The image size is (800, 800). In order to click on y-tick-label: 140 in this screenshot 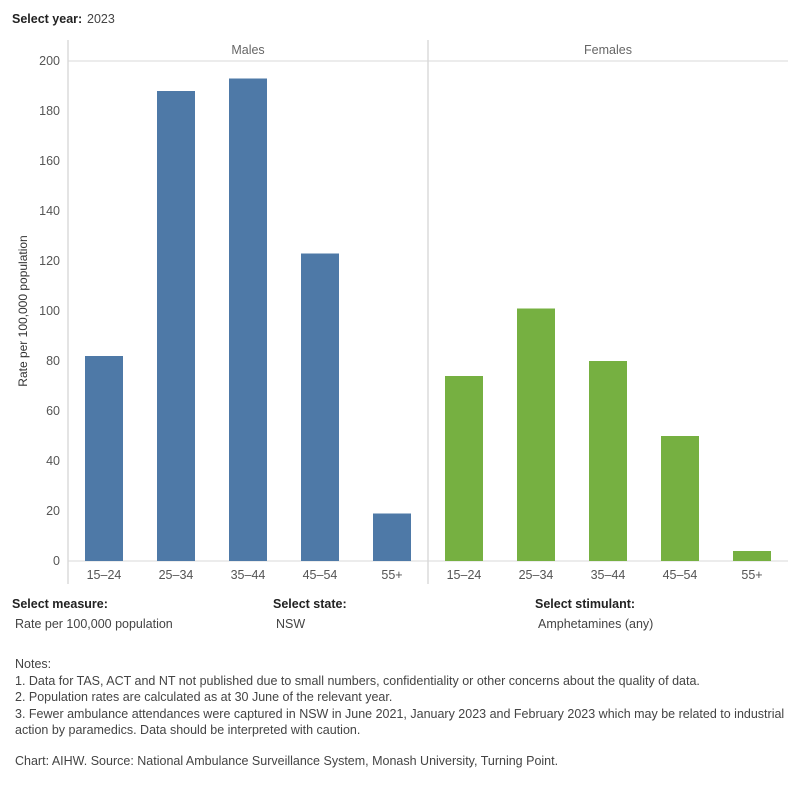, I will do `click(49, 211)`.